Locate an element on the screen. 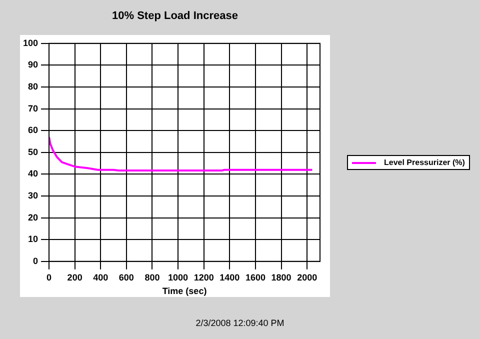 Image resolution: width=480 pixels, height=339 pixels. x-tick-label: 1800 is located at coordinates (281, 277).